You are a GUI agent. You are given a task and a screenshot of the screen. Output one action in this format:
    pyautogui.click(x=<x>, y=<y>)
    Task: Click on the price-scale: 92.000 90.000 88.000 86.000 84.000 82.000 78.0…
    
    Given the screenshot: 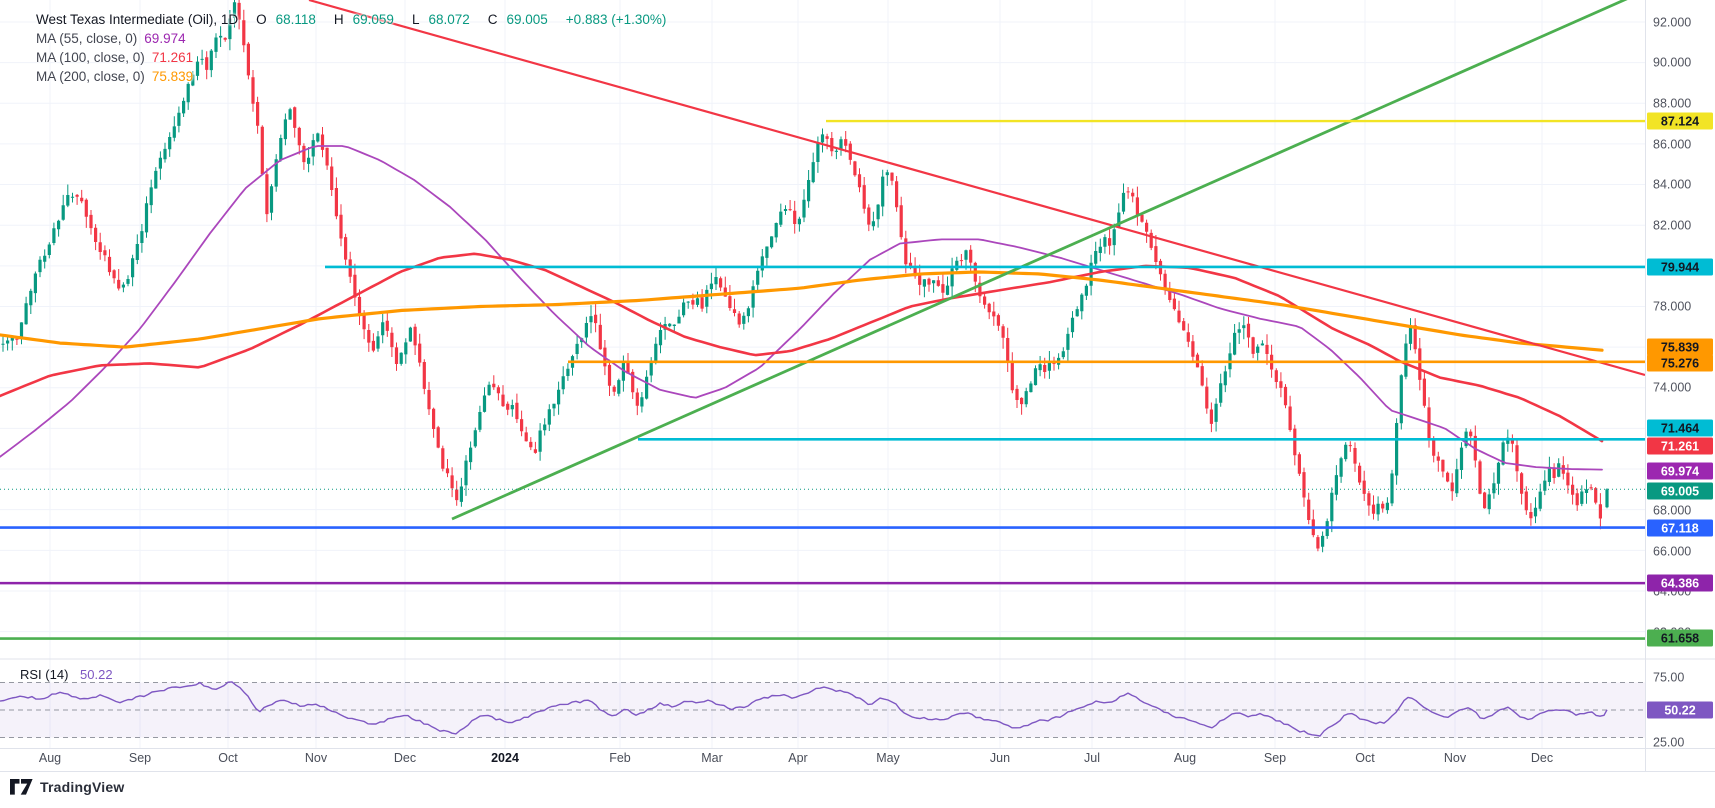 What is the action you would take?
    pyautogui.click(x=1680, y=383)
    